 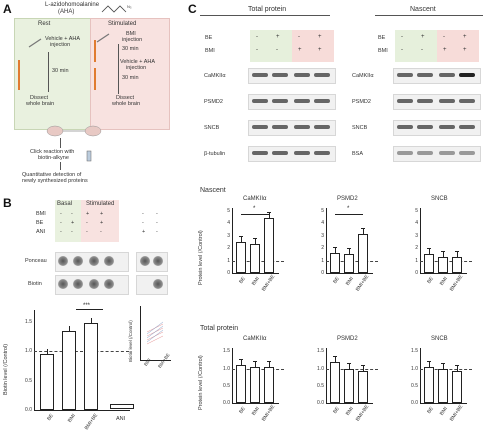 I want to click on c-total-ytick: 0.5, so click(x=226, y=385).